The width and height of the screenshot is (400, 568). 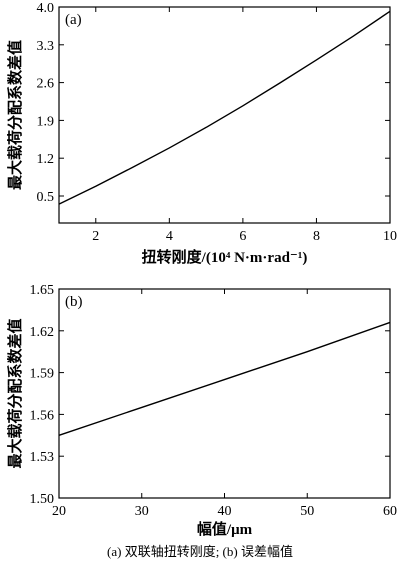 I want to click on y-tick-label: 1.53, so click(x=42, y=457).